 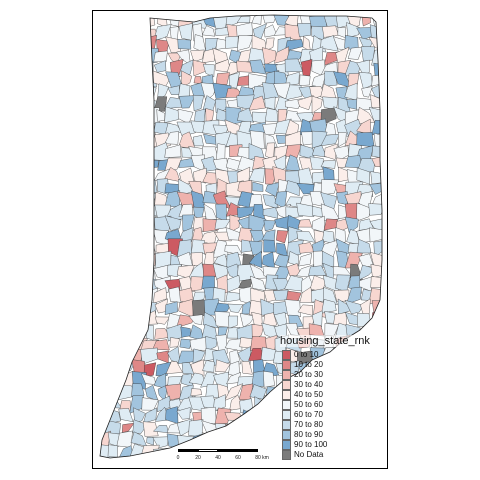 What do you see at coordinates (327, 435) in the screenshot?
I see `legend-item: 80 to 90` at bounding box center [327, 435].